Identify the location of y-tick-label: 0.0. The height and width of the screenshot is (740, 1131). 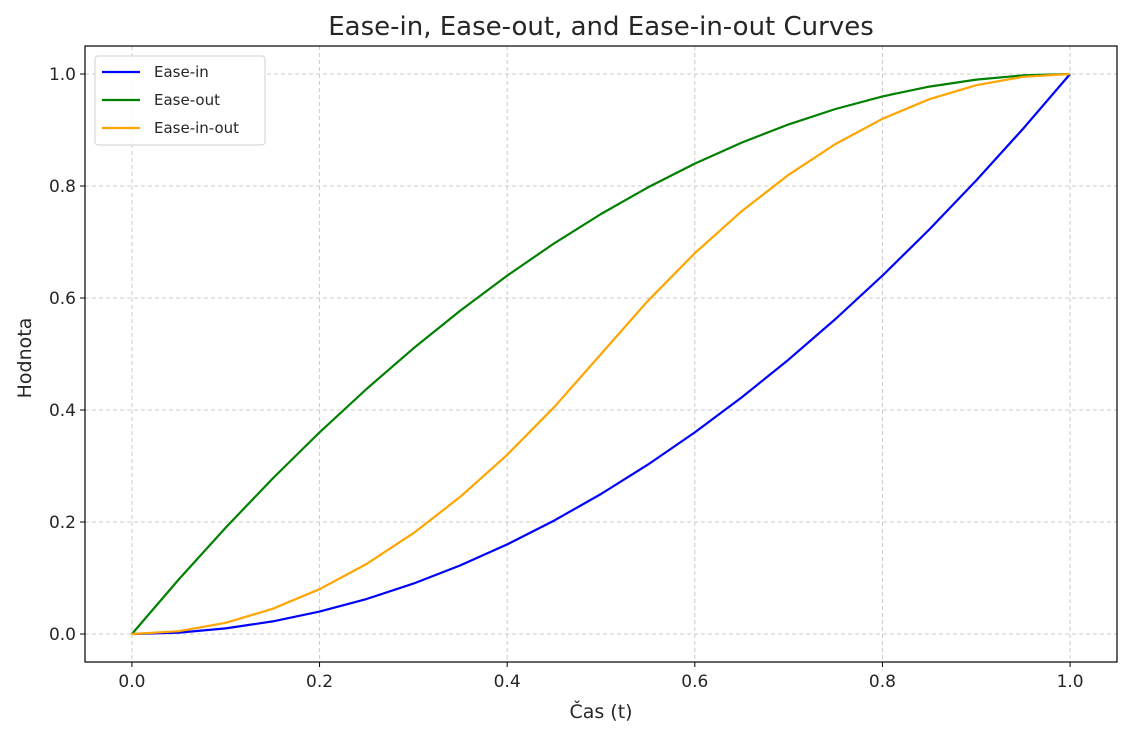
(62, 635).